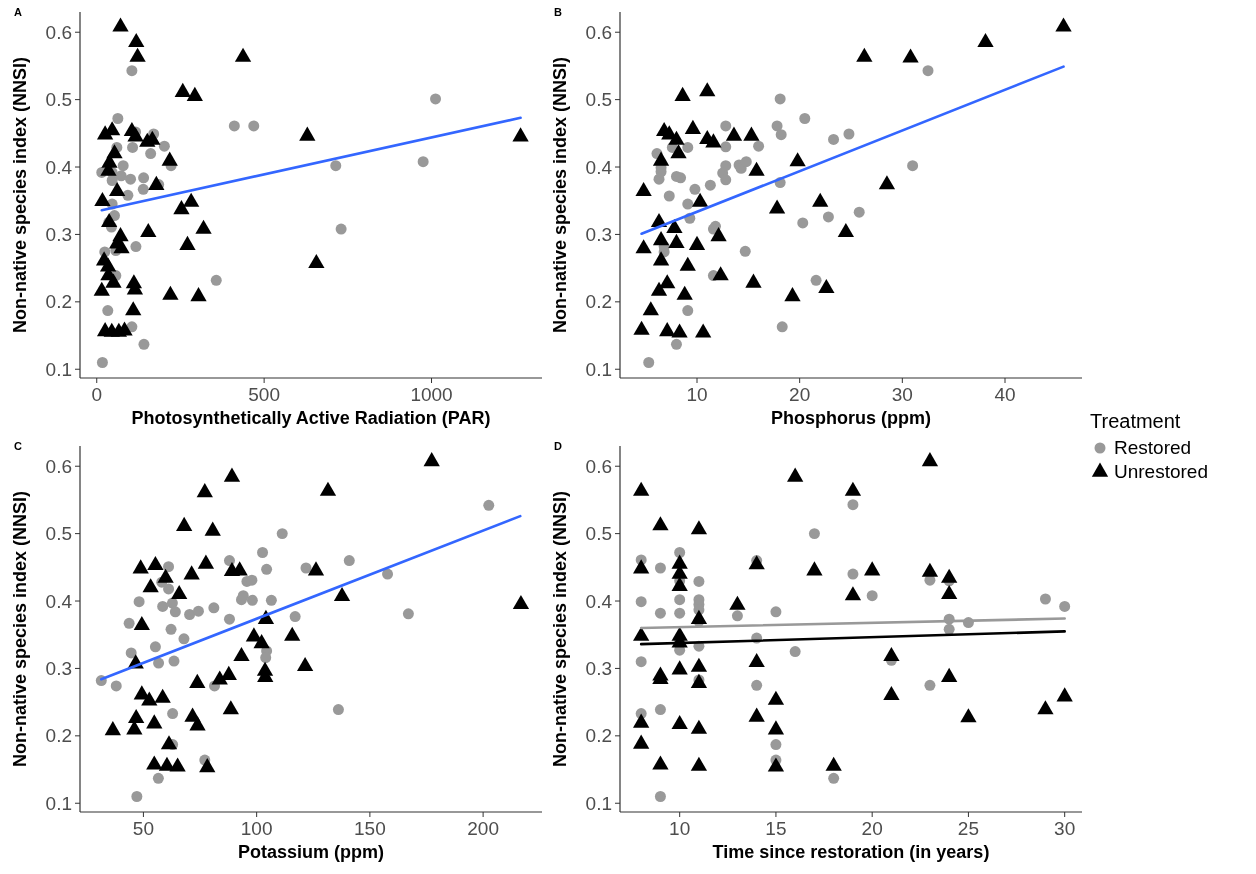  What do you see at coordinates (968, 828) in the screenshot?
I see `x-tick-label: 25` at bounding box center [968, 828].